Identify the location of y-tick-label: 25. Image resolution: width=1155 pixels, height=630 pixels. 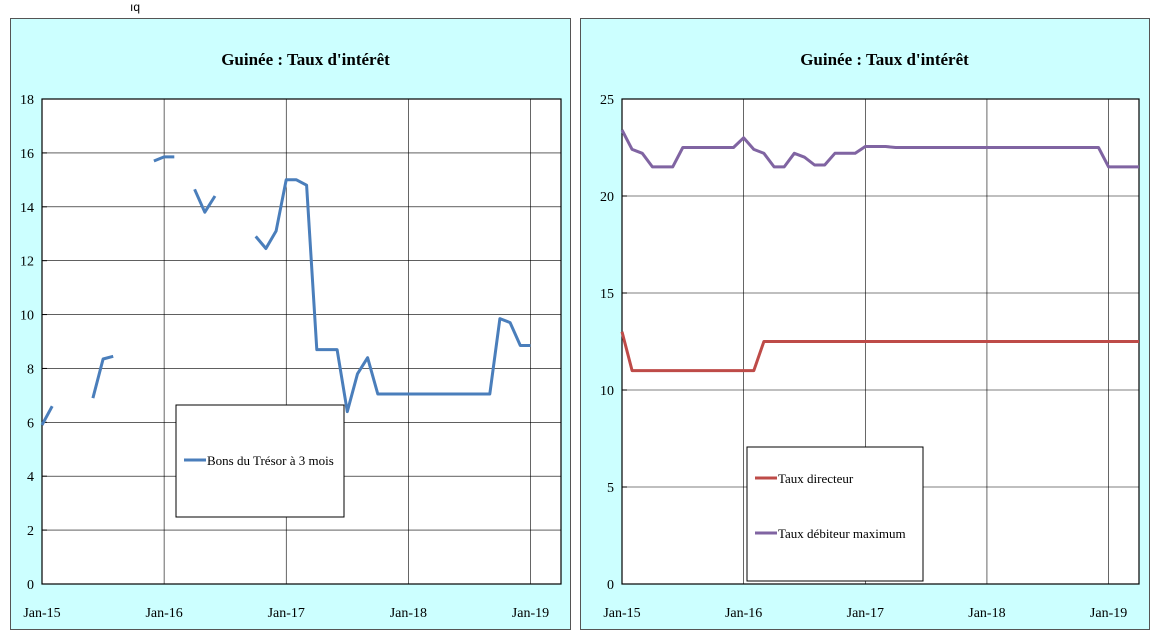
(607, 100).